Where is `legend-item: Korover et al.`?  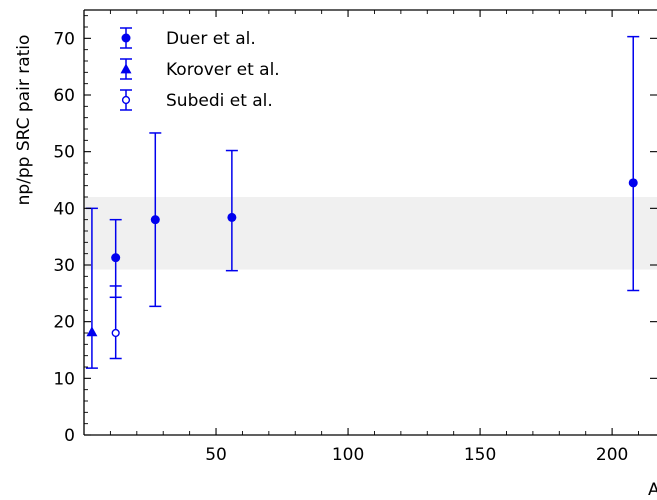 legend-item: Korover et al. is located at coordinates (200, 69).